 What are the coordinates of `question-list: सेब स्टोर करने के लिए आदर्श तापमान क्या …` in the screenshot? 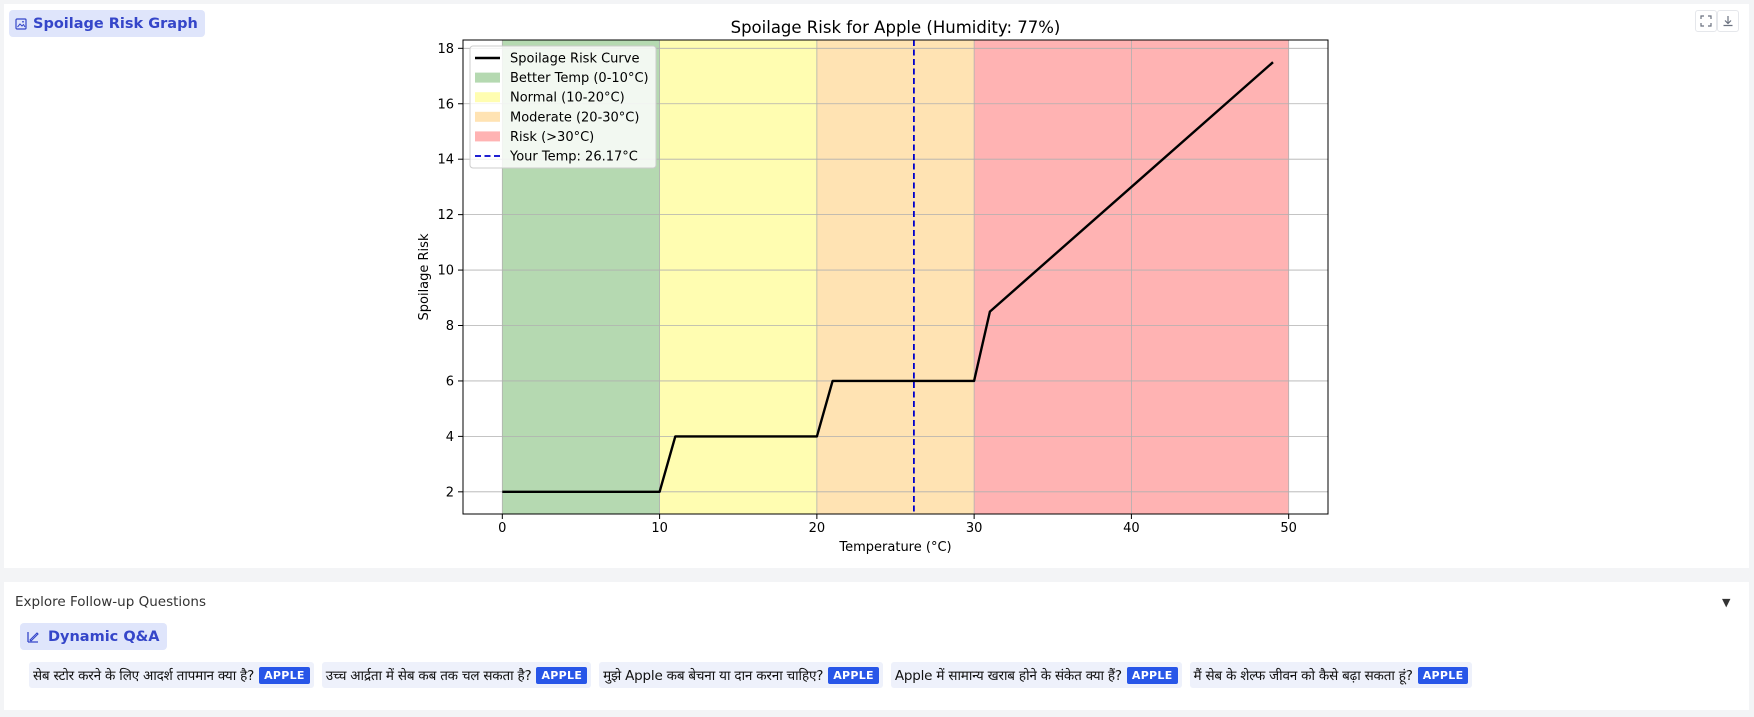 It's located at (751, 675).